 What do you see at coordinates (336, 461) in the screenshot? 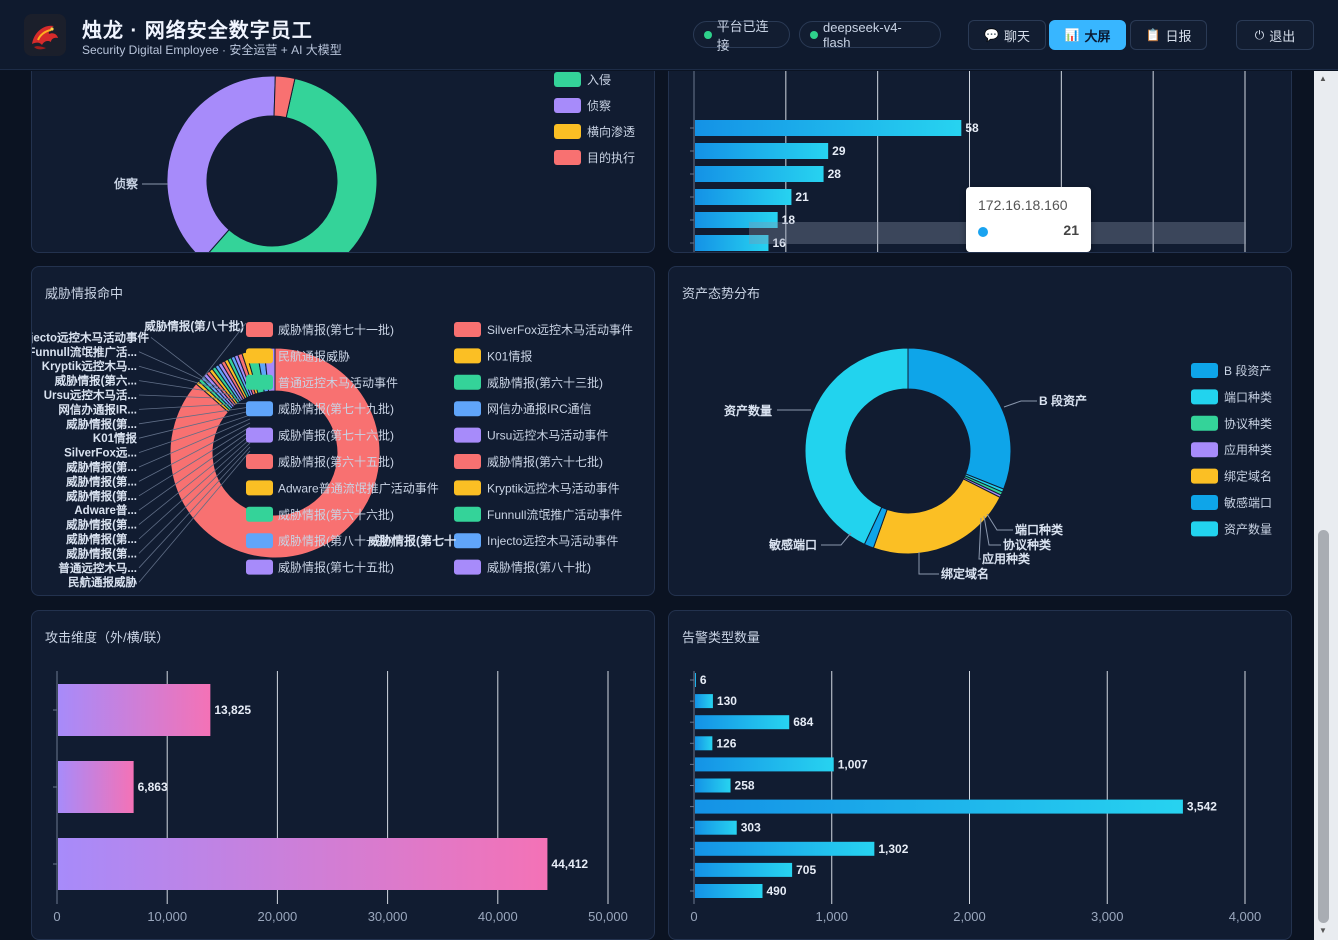
I see `legend-label: 威胁情报(第六十五批)` at bounding box center [336, 461].